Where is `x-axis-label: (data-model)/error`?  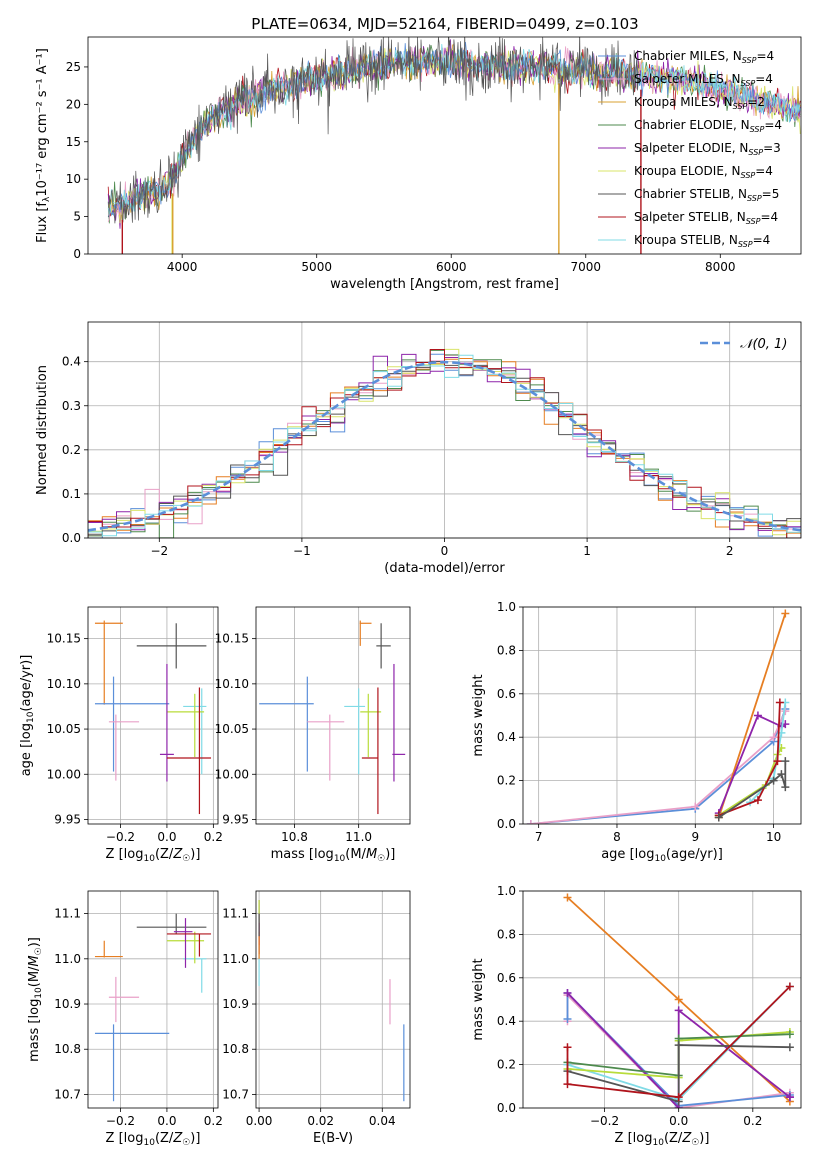 x-axis-label: (data-model)/error is located at coordinates (444, 568).